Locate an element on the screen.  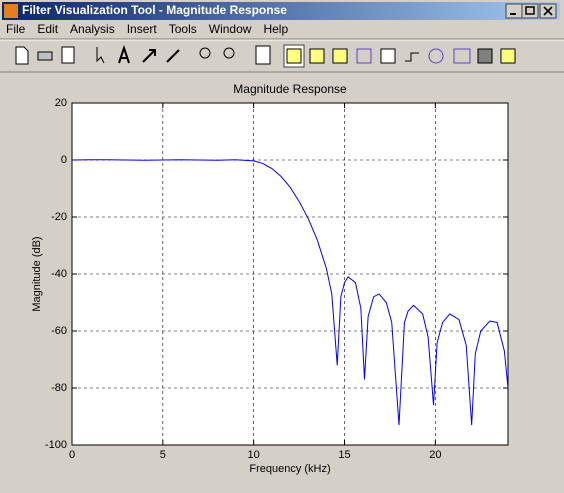
legend-icon is located at coordinates (263, 55).